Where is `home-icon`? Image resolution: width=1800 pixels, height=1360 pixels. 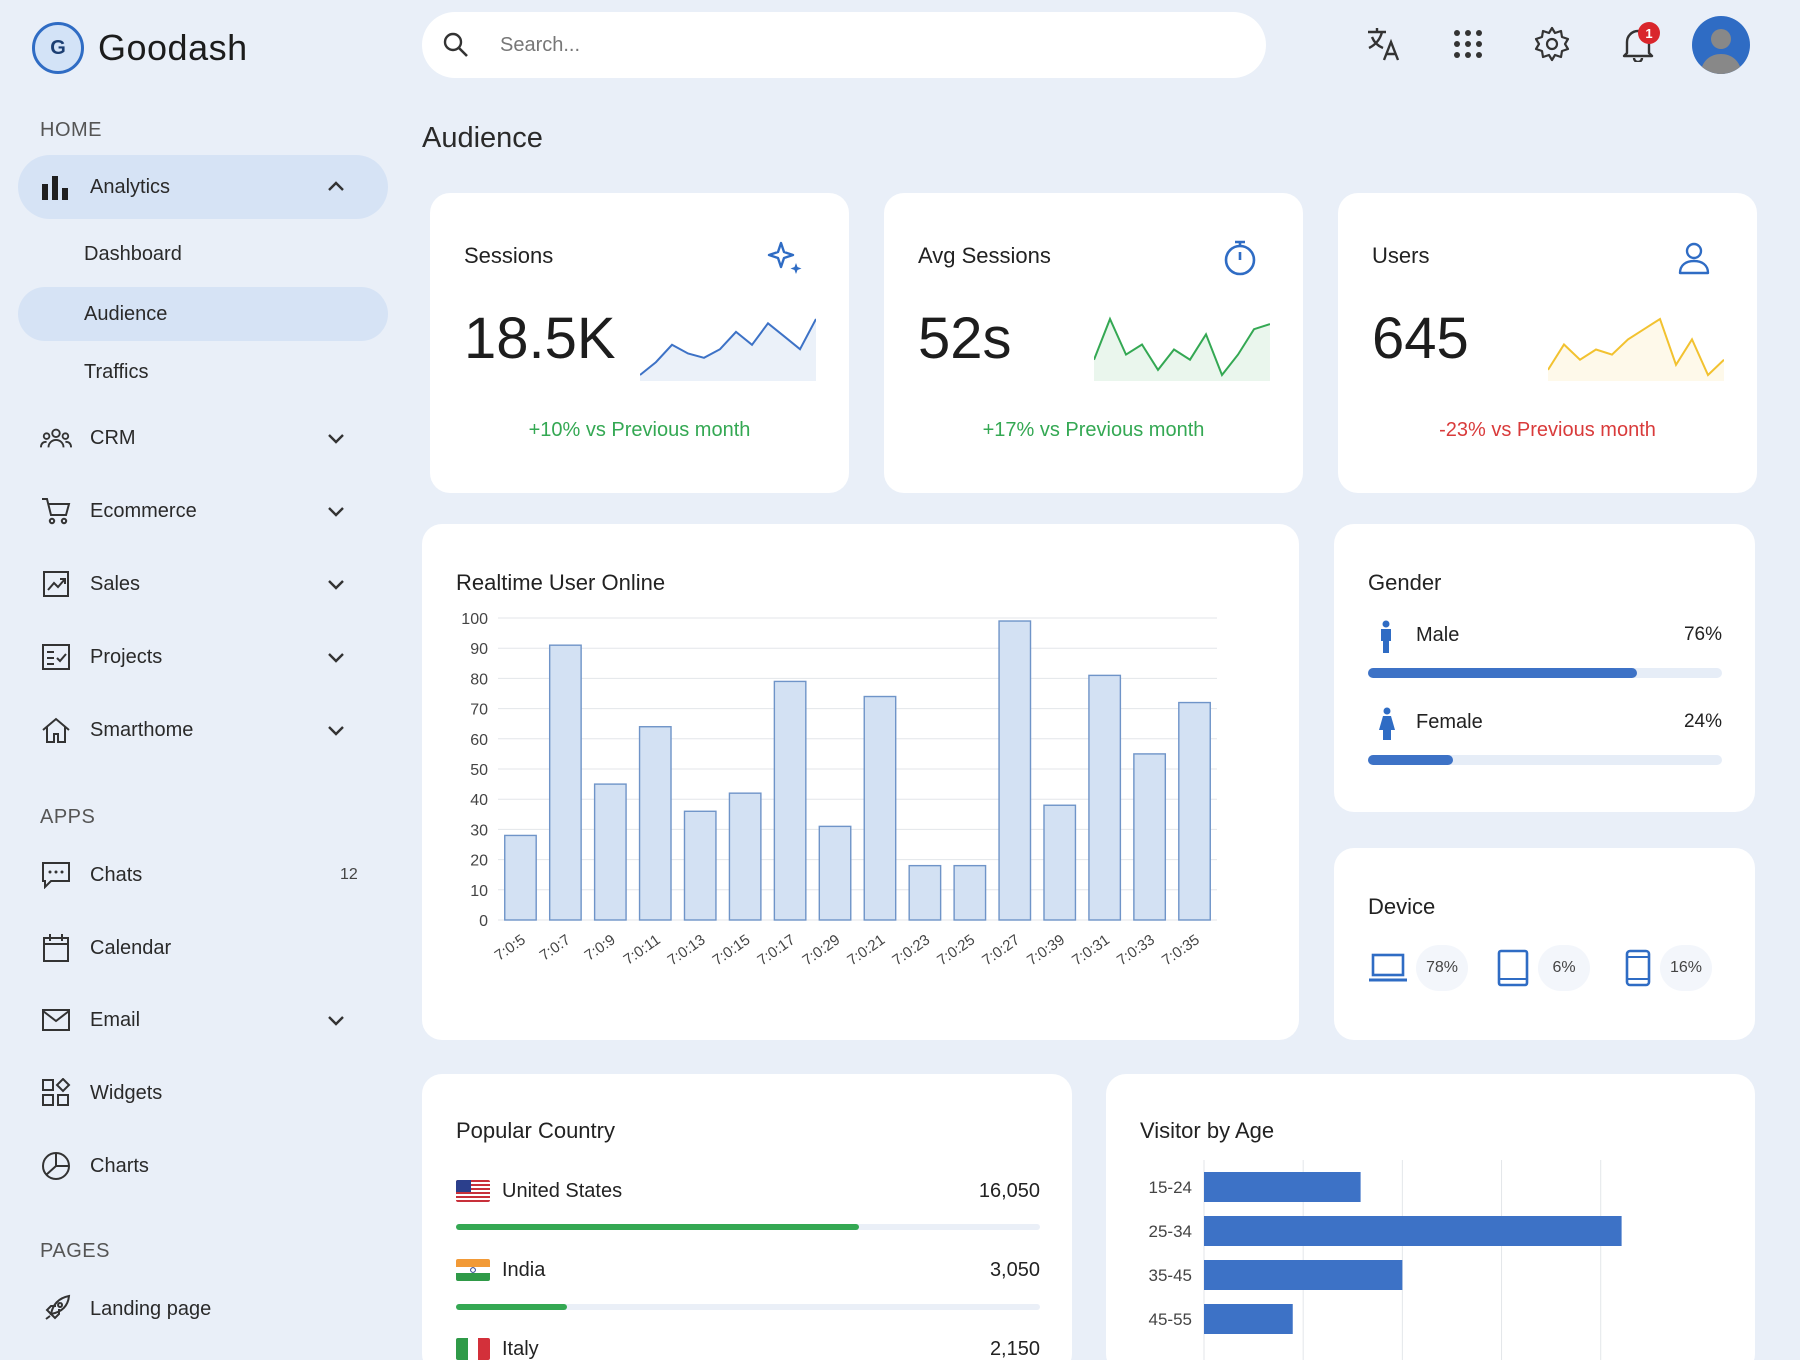
home-icon is located at coordinates (56, 730).